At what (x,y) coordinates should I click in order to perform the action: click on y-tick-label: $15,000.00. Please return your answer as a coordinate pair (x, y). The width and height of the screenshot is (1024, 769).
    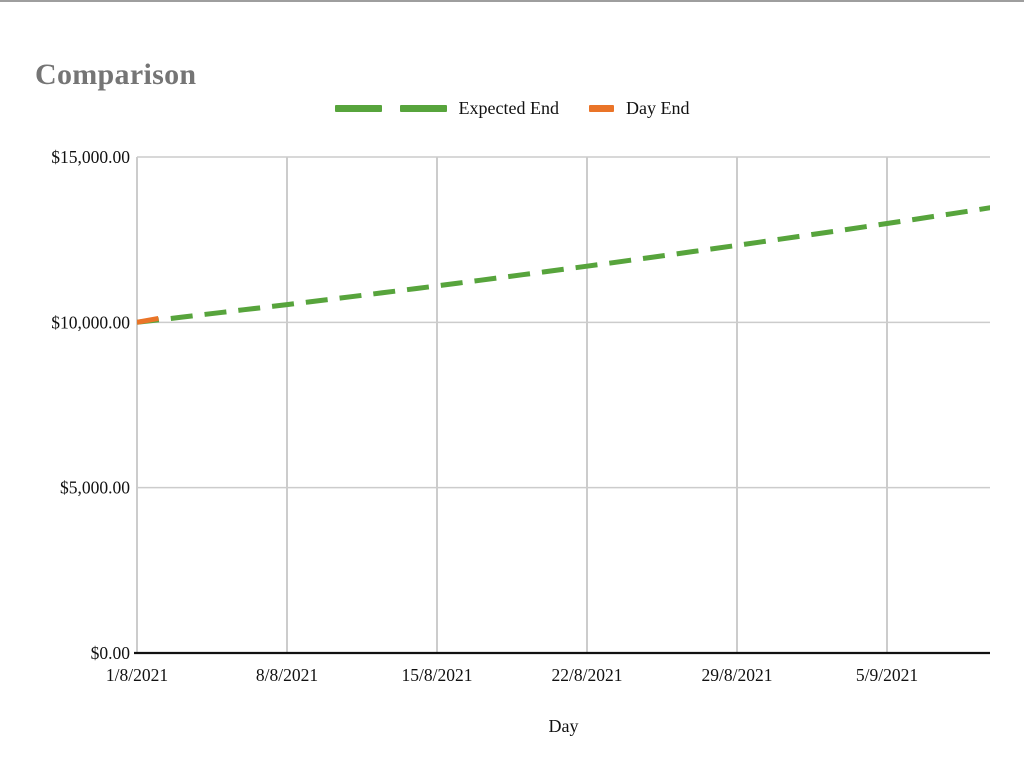
    Looking at the image, I should click on (90, 157).